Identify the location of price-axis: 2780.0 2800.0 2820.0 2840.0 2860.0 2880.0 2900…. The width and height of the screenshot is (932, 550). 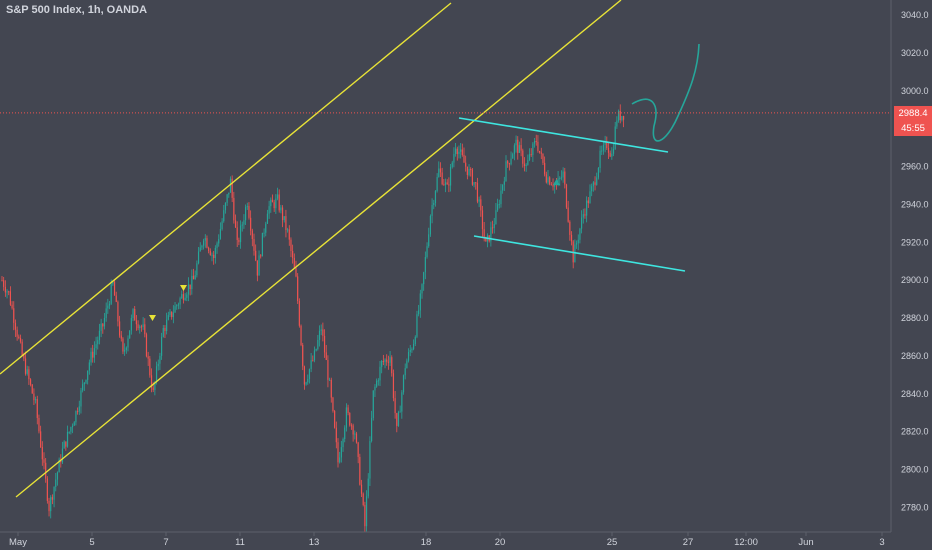
(915, 261).